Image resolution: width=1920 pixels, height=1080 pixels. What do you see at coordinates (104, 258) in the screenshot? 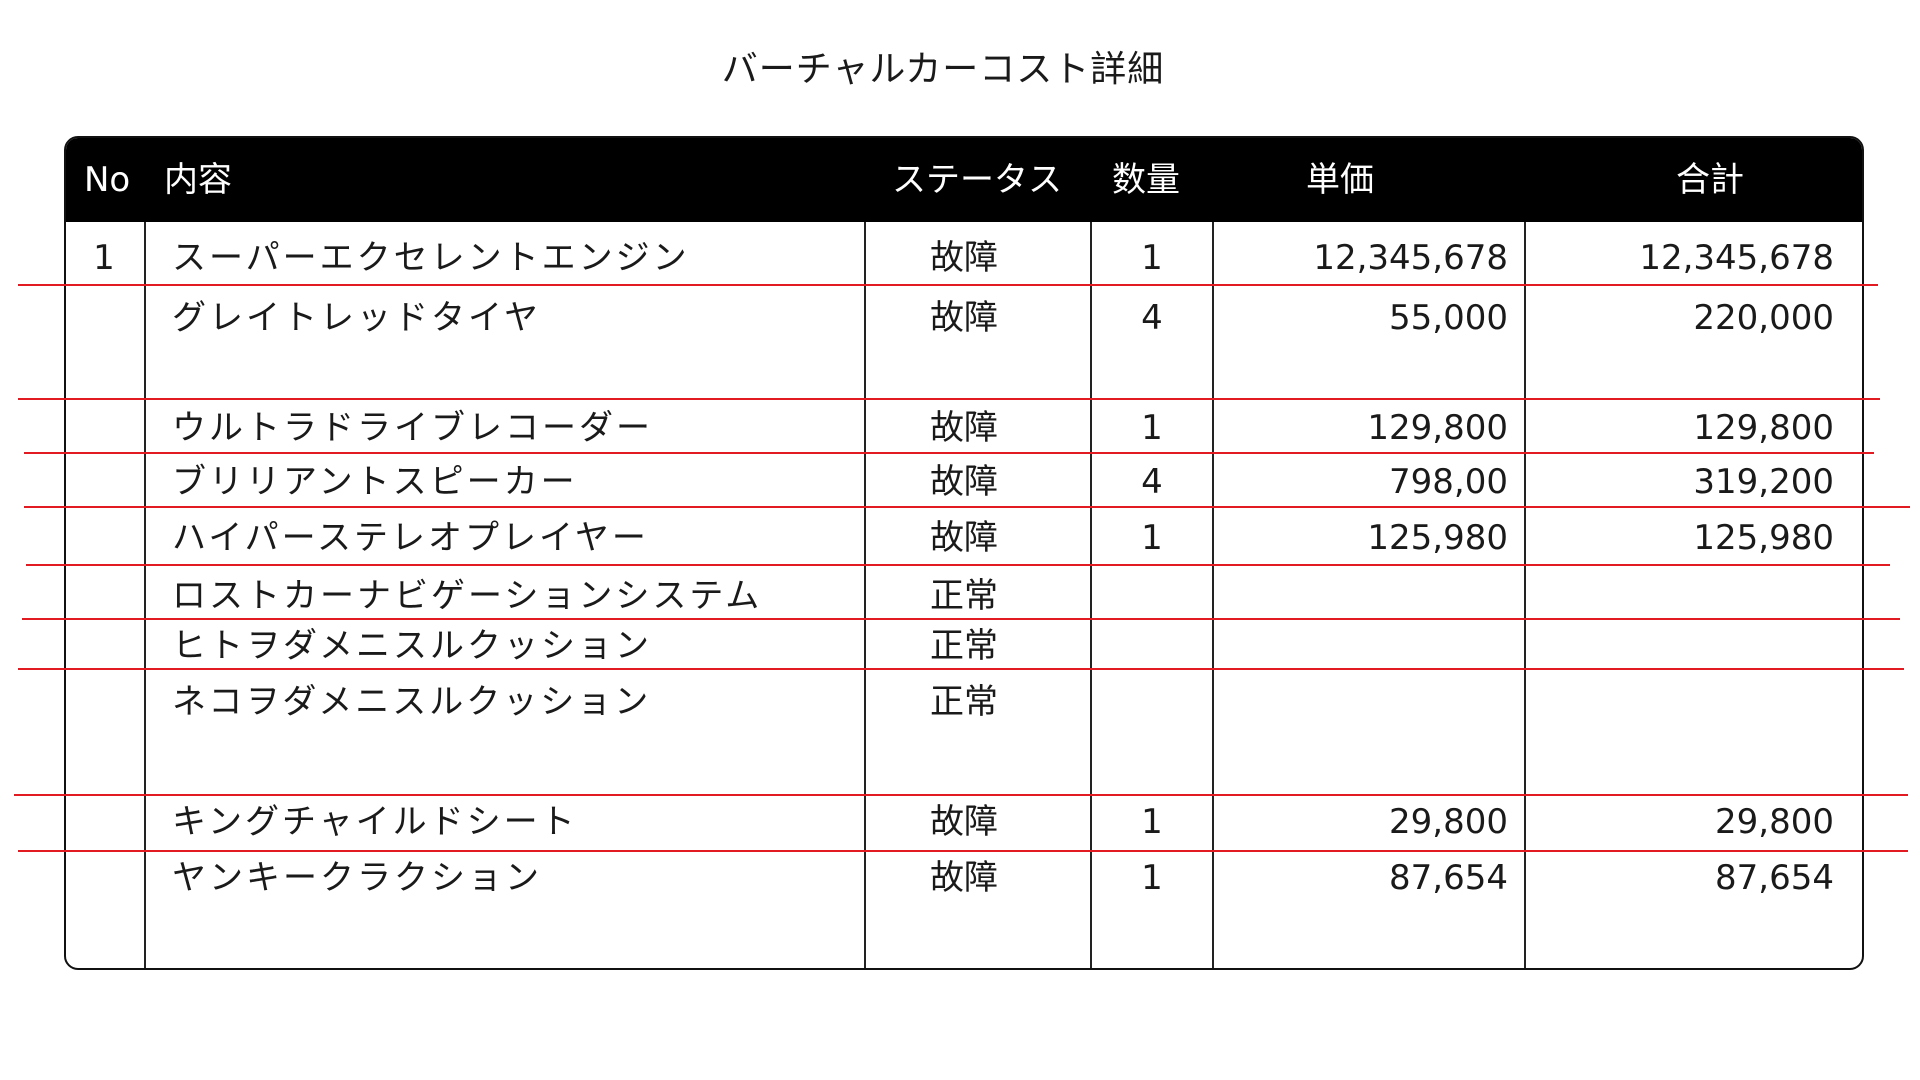
I see `cell-no: 1` at bounding box center [104, 258].